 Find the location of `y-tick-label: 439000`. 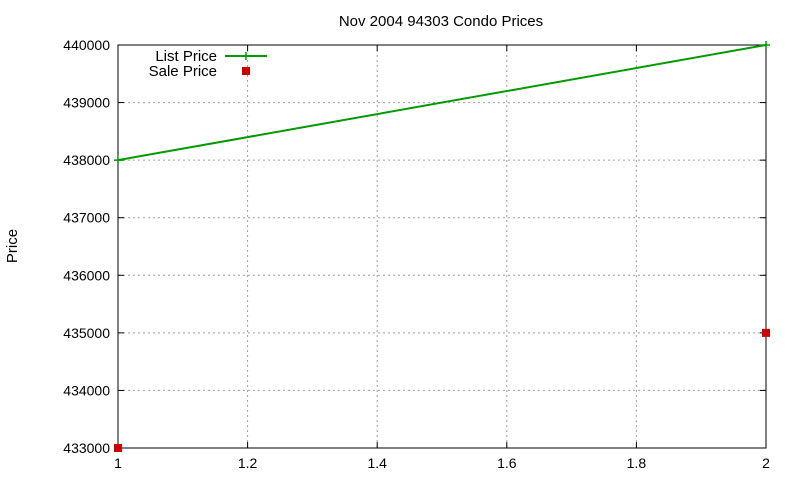

y-tick-label: 439000 is located at coordinates (86, 103).